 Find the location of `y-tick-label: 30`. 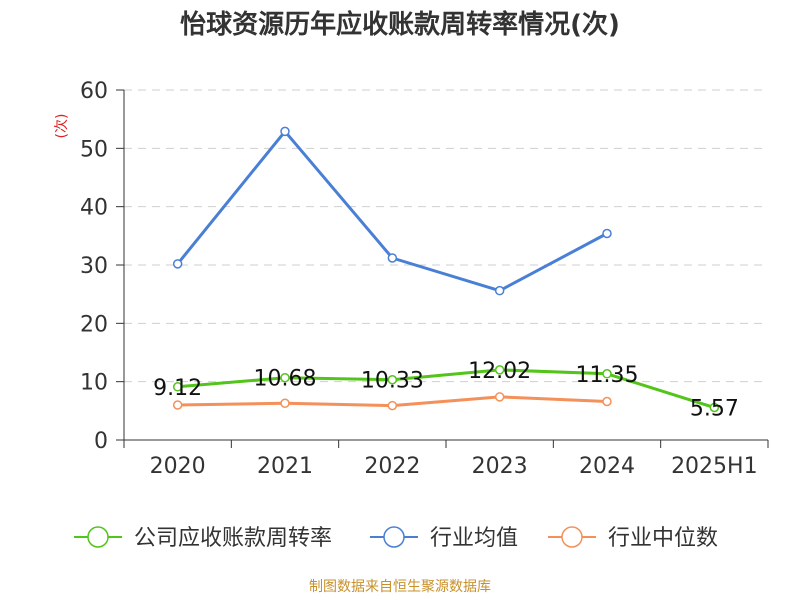

y-tick-label: 30 is located at coordinates (94, 266).